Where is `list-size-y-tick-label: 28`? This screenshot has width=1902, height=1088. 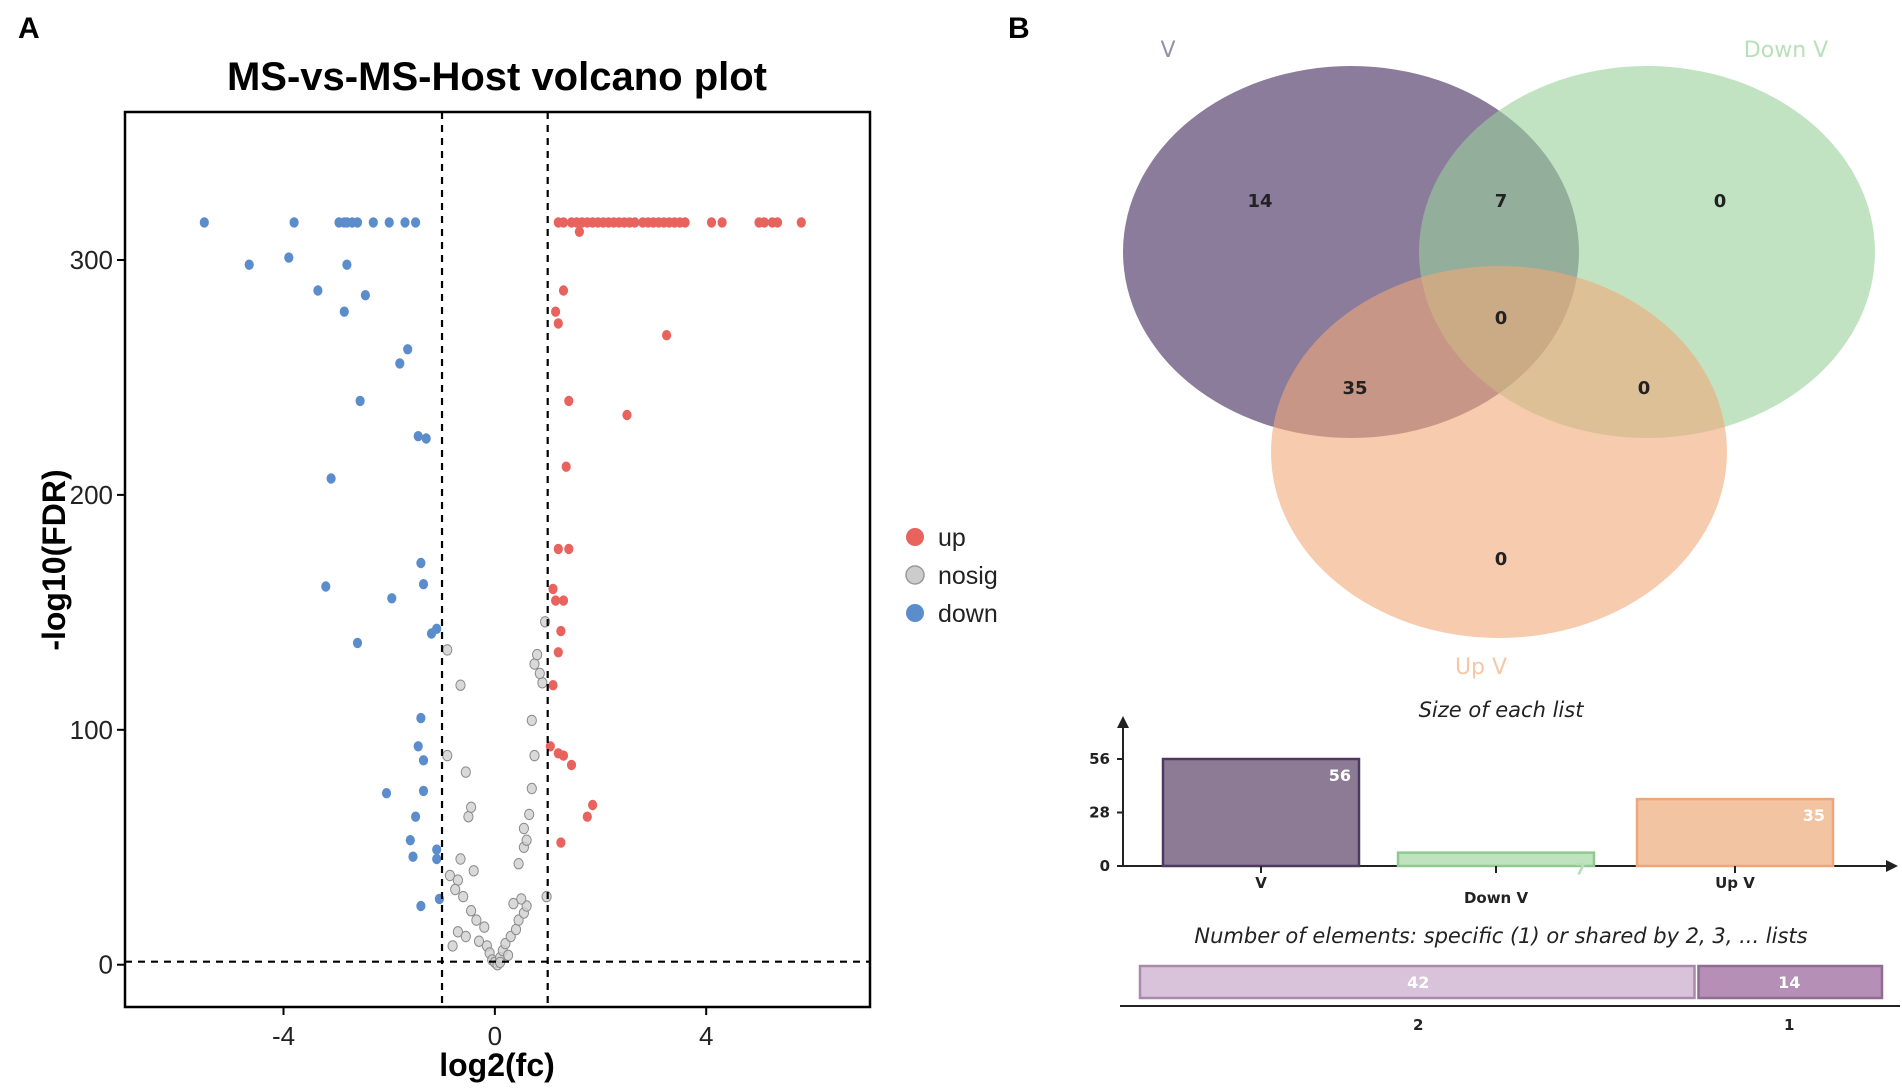 list-size-y-tick-label: 28 is located at coordinates (1099, 813).